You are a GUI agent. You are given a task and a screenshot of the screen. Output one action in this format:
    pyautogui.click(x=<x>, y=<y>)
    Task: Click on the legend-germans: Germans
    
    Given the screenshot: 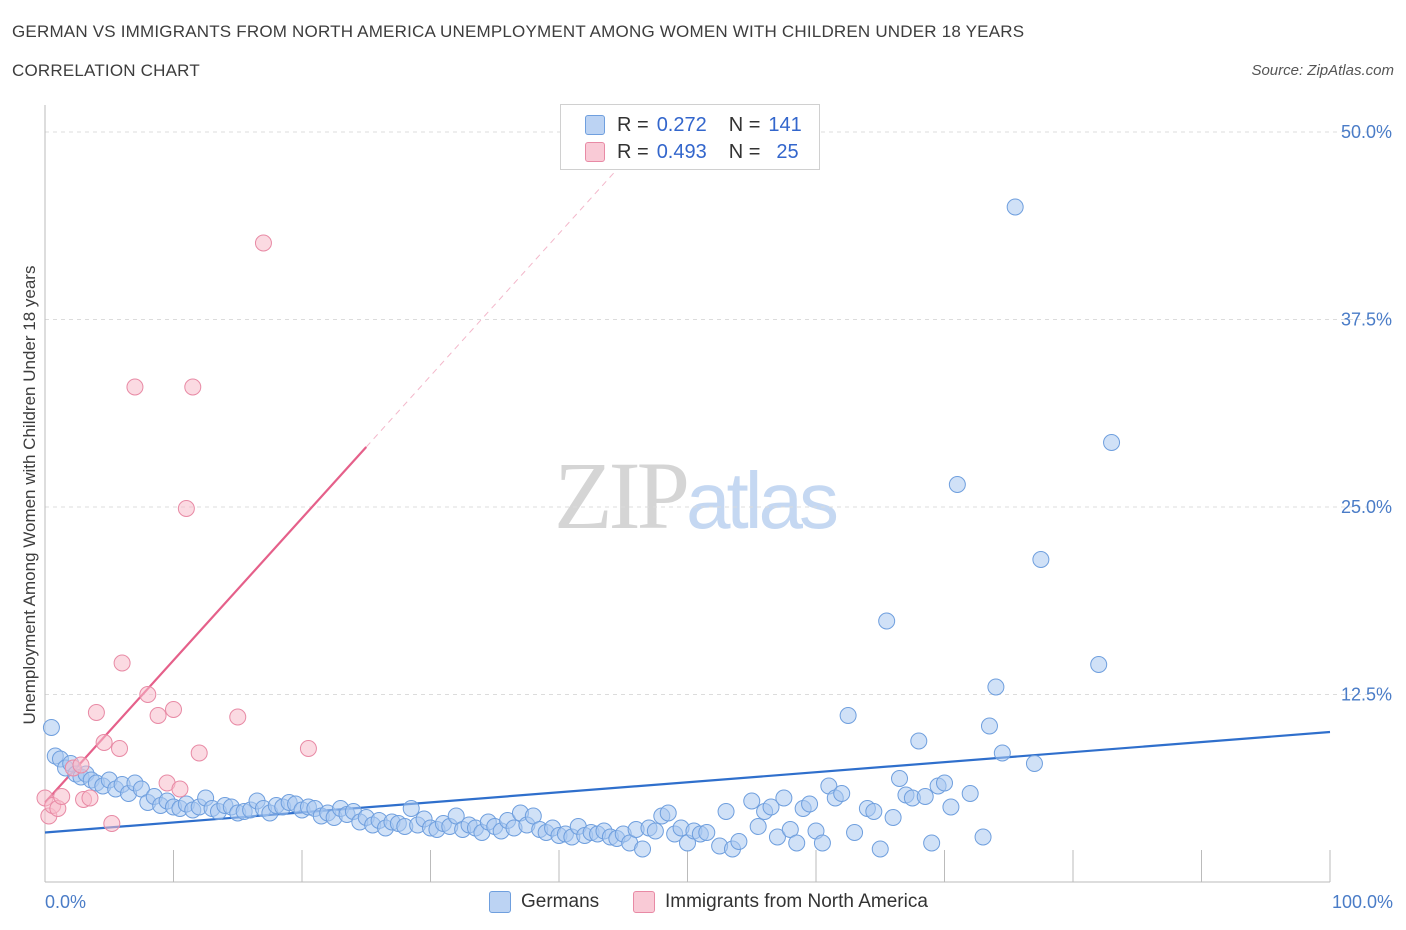 What is the action you would take?
    pyautogui.click(x=544, y=902)
    